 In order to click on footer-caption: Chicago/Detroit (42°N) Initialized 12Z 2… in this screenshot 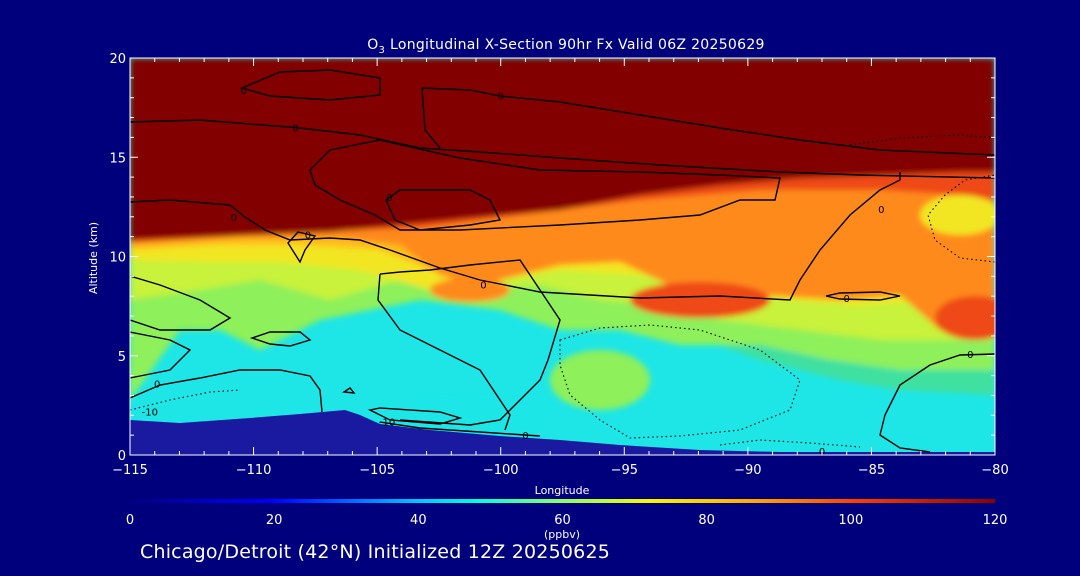, I will do `click(375, 552)`.